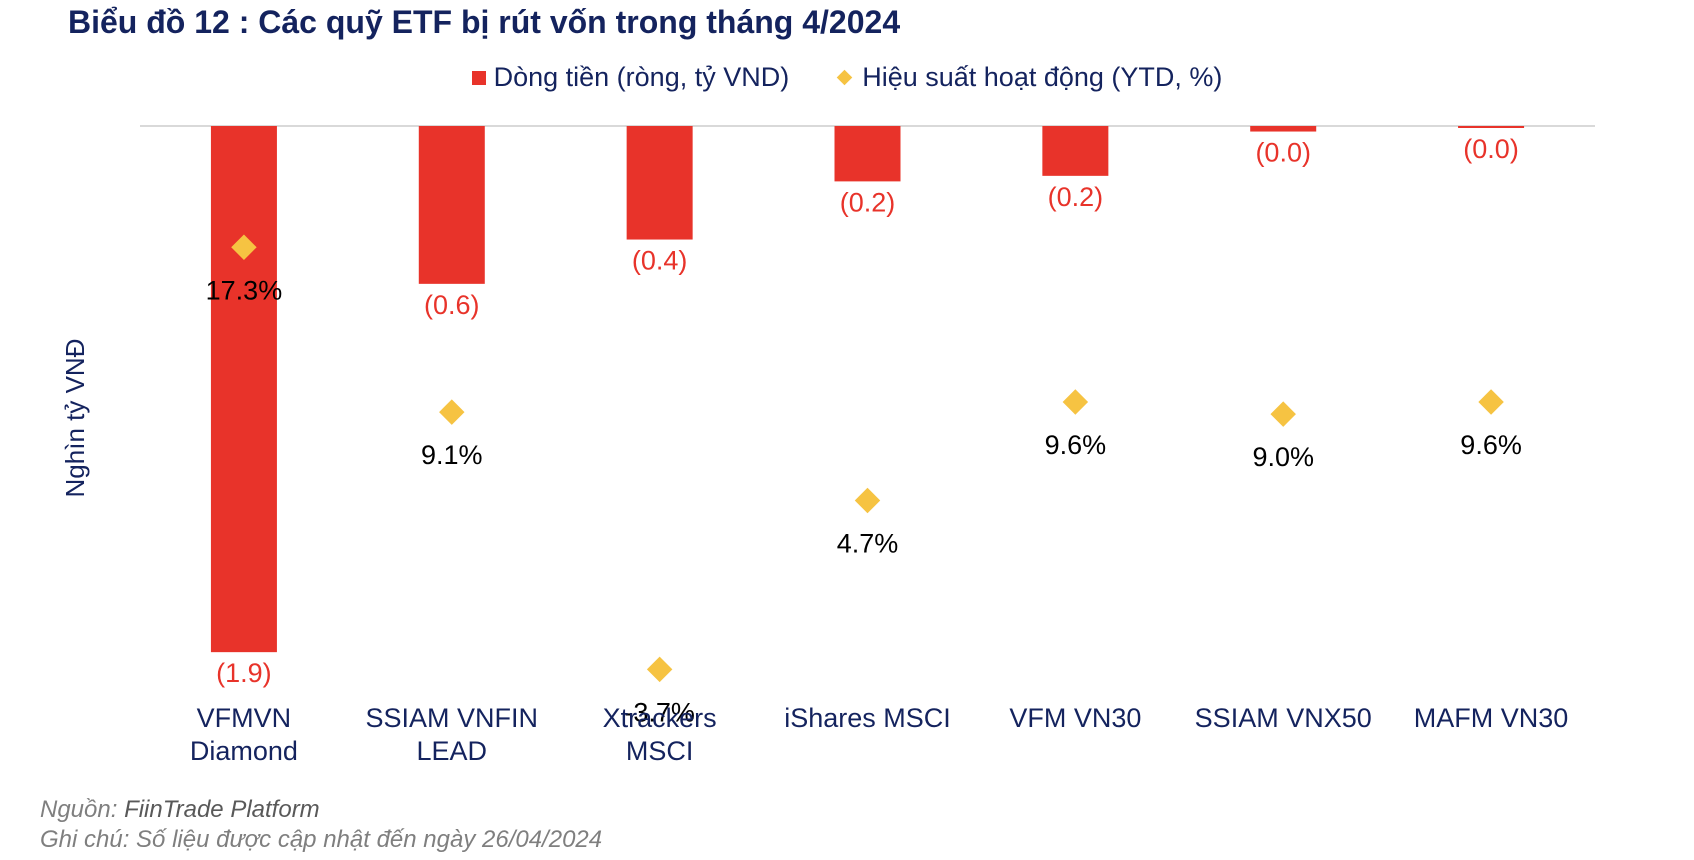 The image size is (1694, 860). Describe the element at coordinates (244, 718) in the screenshot. I see `category-label-0-0: VFMVN` at that location.